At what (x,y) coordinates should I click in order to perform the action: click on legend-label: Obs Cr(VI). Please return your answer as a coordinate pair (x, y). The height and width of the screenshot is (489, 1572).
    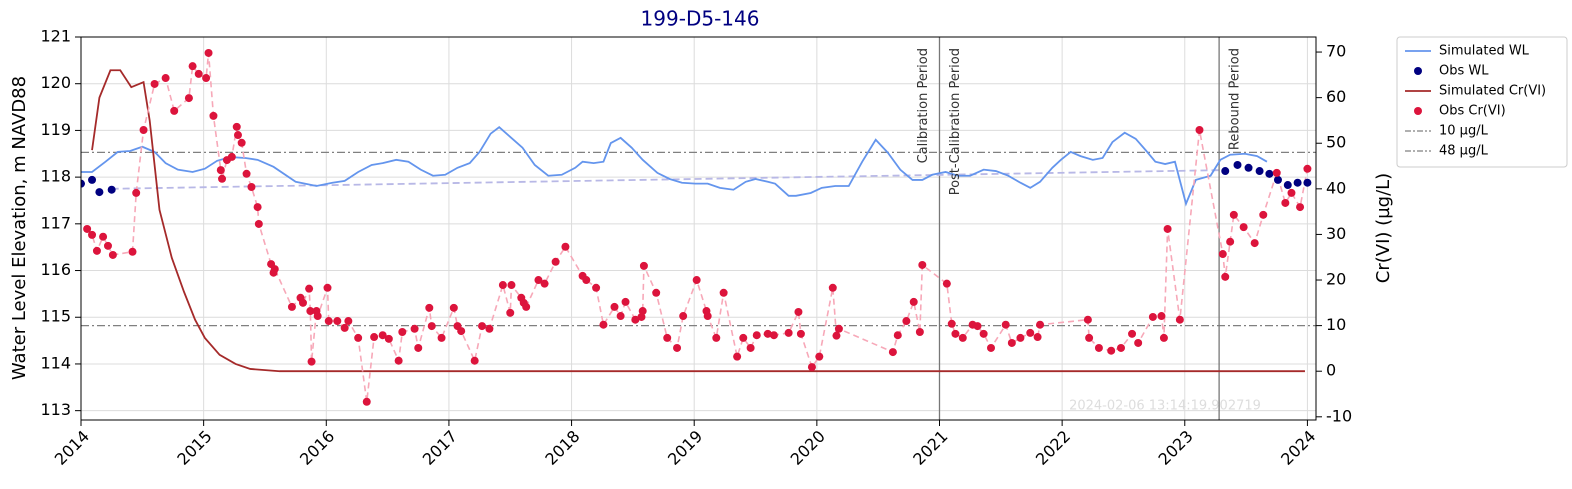
    Looking at the image, I should click on (1472, 111).